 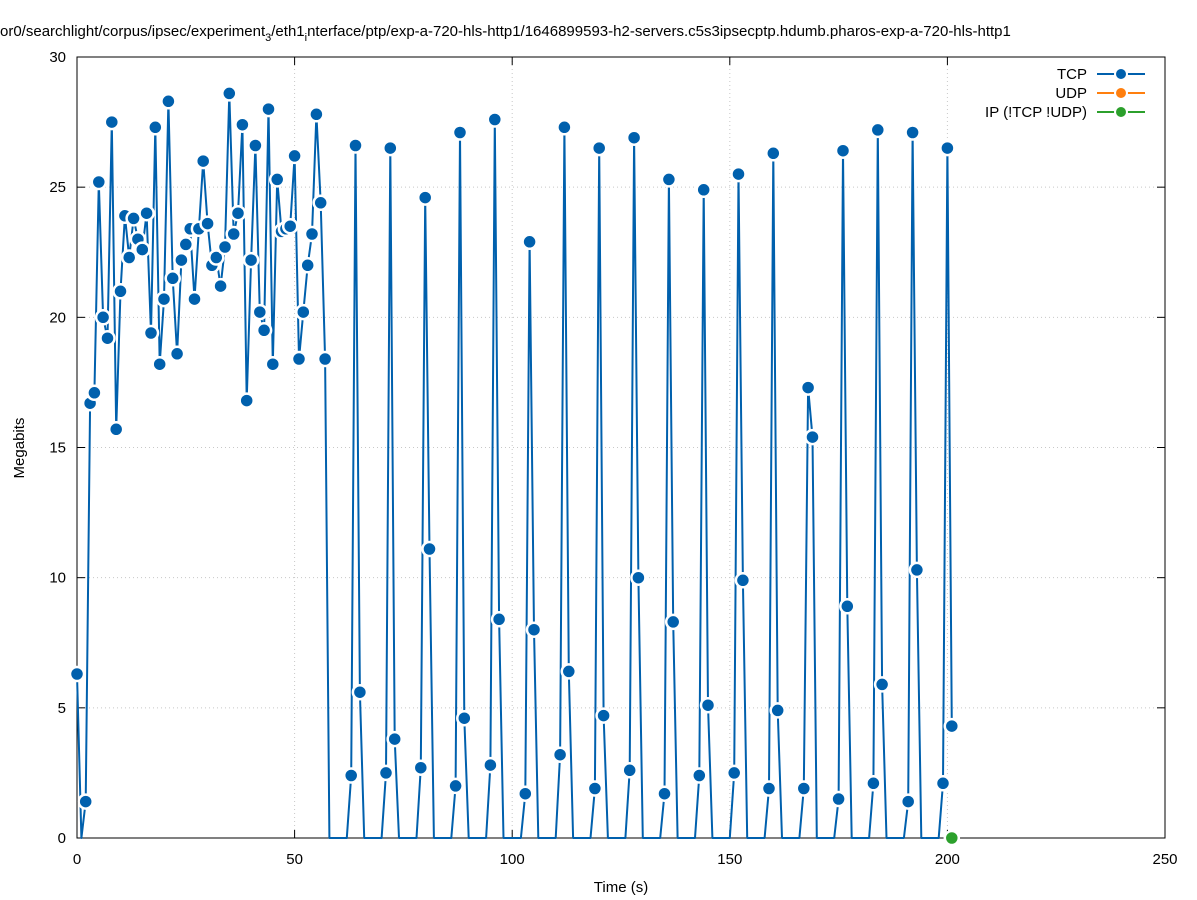 What do you see at coordinates (57, 317) in the screenshot?
I see `y-tick-label: 20` at bounding box center [57, 317].